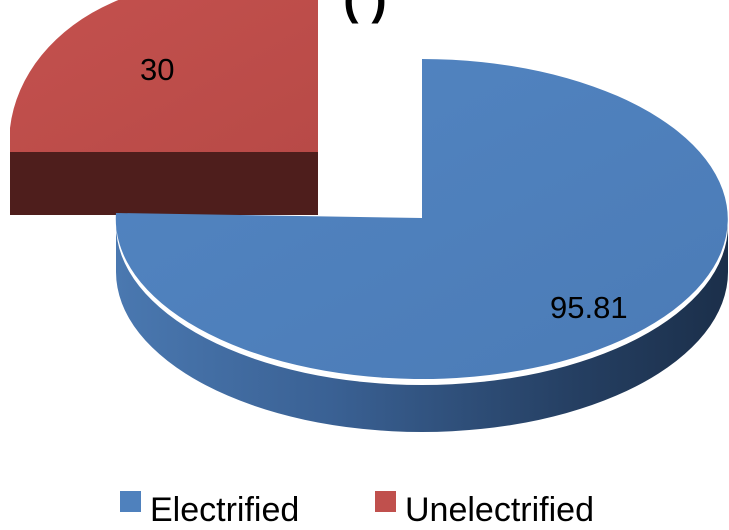  I want to click on legend: Electrified Unelectrified, so click(357, 510).